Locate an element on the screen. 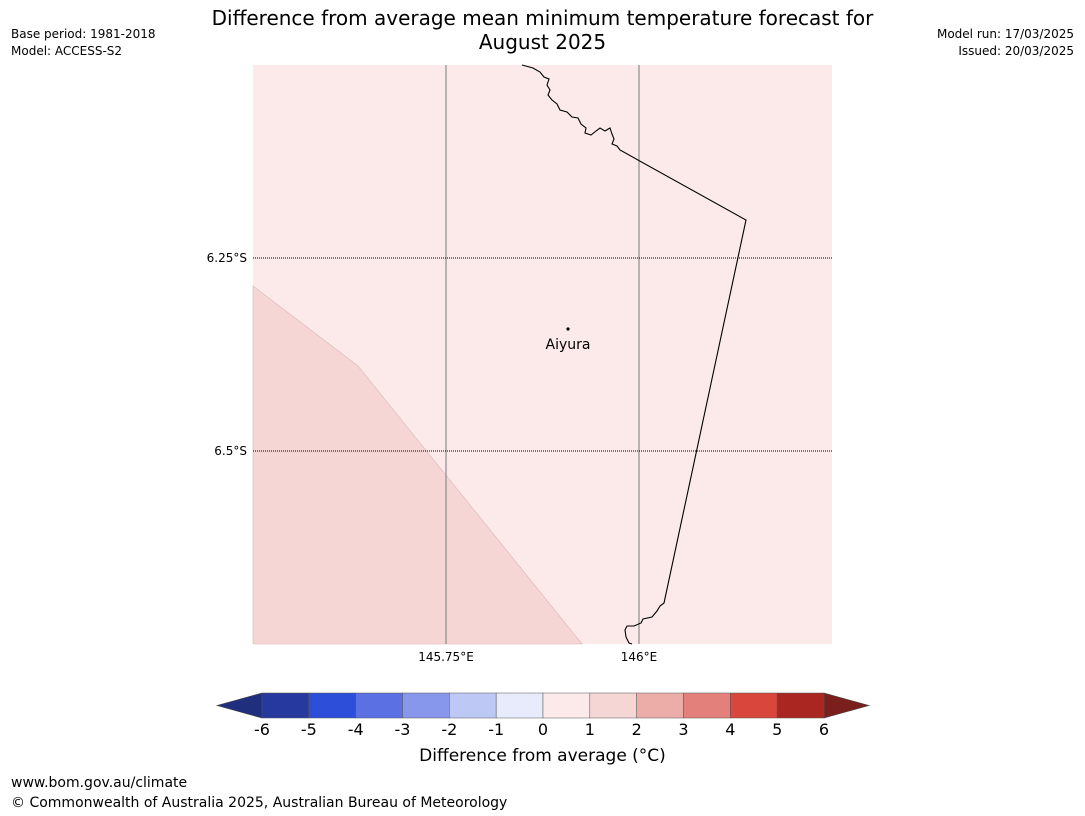  colorbar-tick-label: 3 is located at coordinates (683, 729).